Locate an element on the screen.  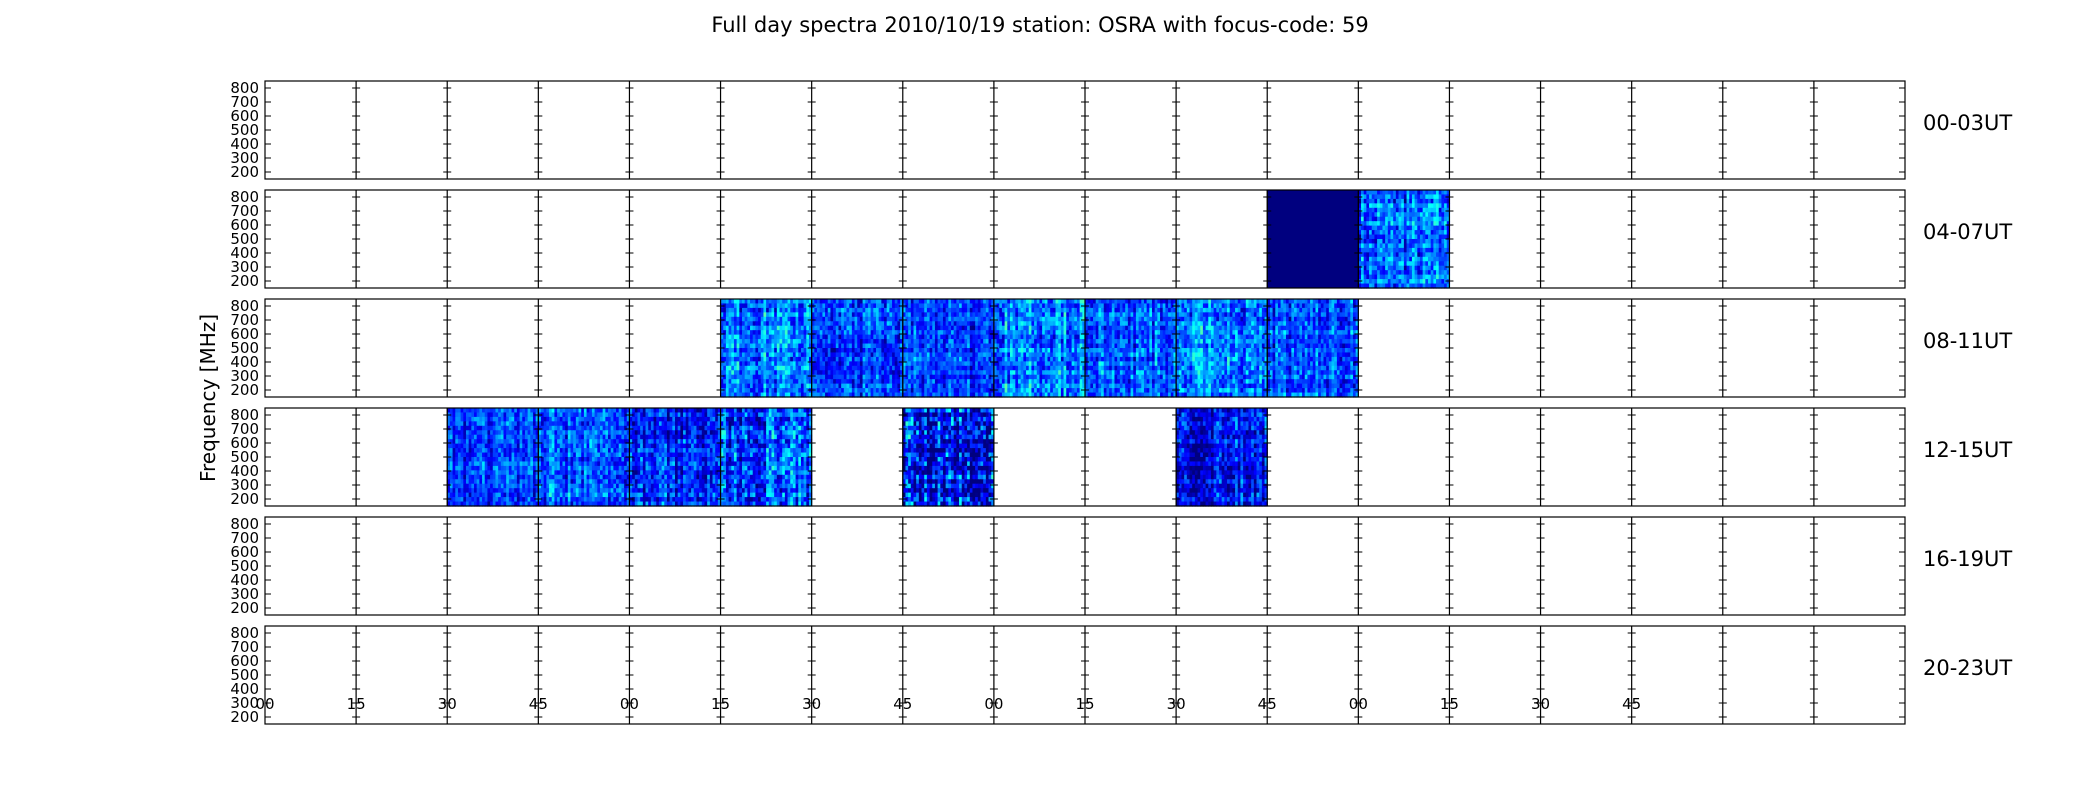
y-tick-label: 800 is located at coordinates (244, 197).